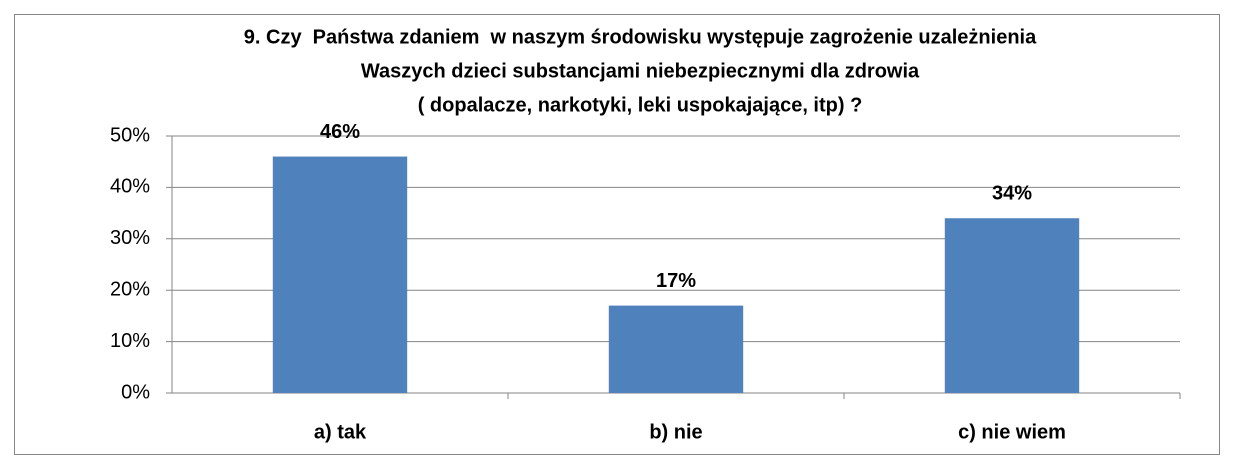 Image resolution: width=1234 pixels, height=462 pixels. I want to click on y-tick-label: 40%, so click(130, 187).